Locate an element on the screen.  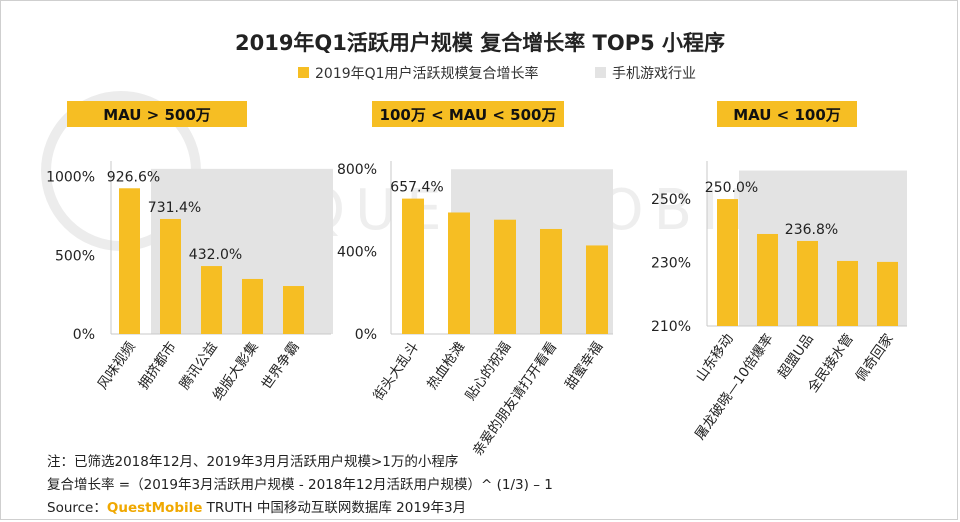
category-label: 世界争霸 is located at coordinates (281, 365).